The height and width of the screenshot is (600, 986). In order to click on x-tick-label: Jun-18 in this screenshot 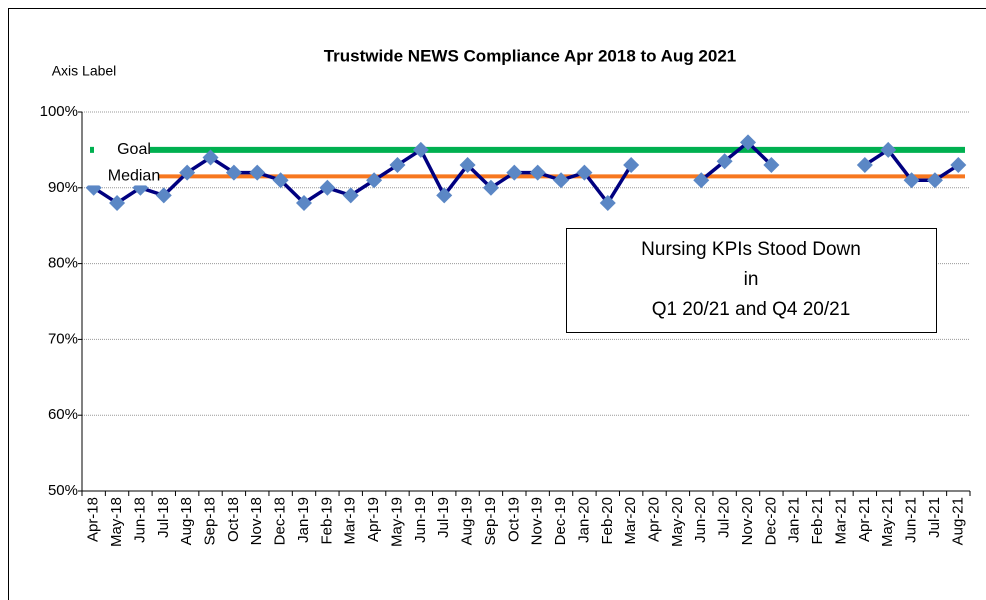, I will do `click(139, 520)`.